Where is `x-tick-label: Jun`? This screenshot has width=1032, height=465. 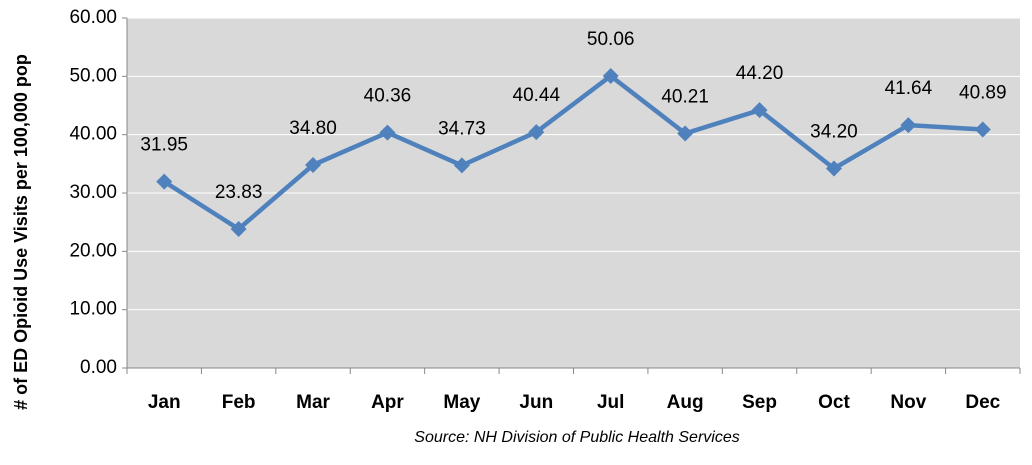
x-tick-label: Jun is located at coordinates (536, 402).